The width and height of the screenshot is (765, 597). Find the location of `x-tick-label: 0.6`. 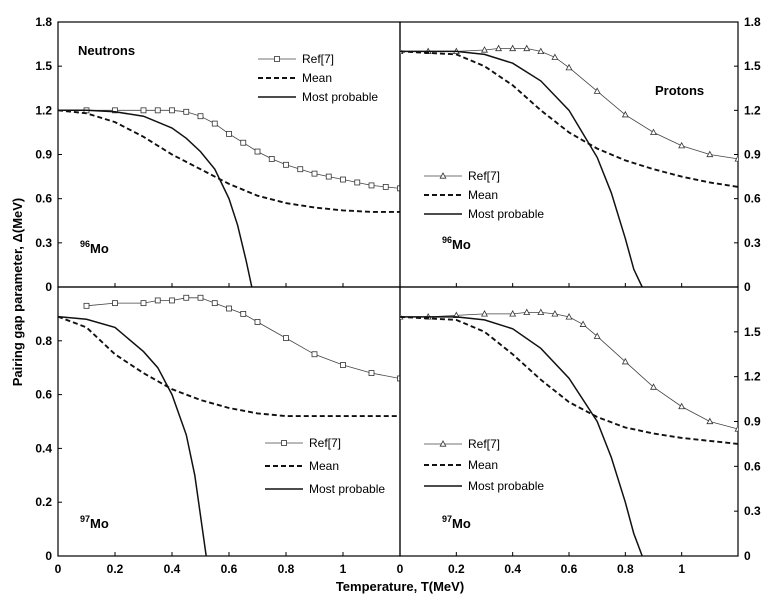

x-tick-label: 0.6 is located at coordinates (229, 569).